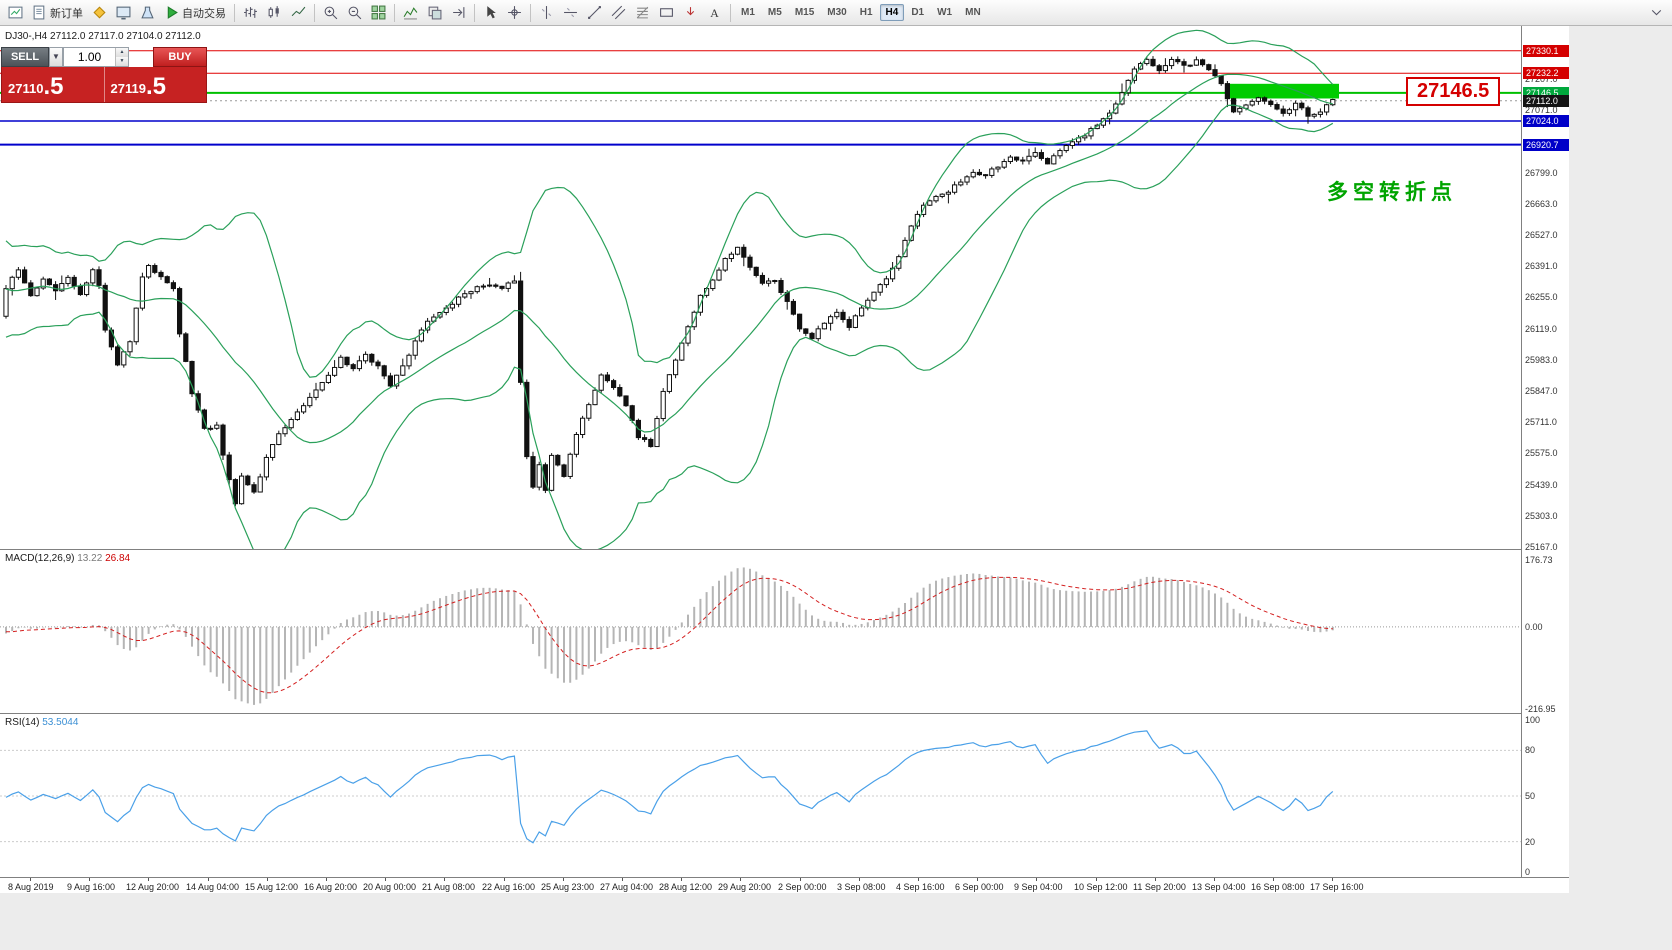  What do you see at coordinates (666, 13) in the screenshot?
I see `shapes-icon` at bounding box center [666, 13].